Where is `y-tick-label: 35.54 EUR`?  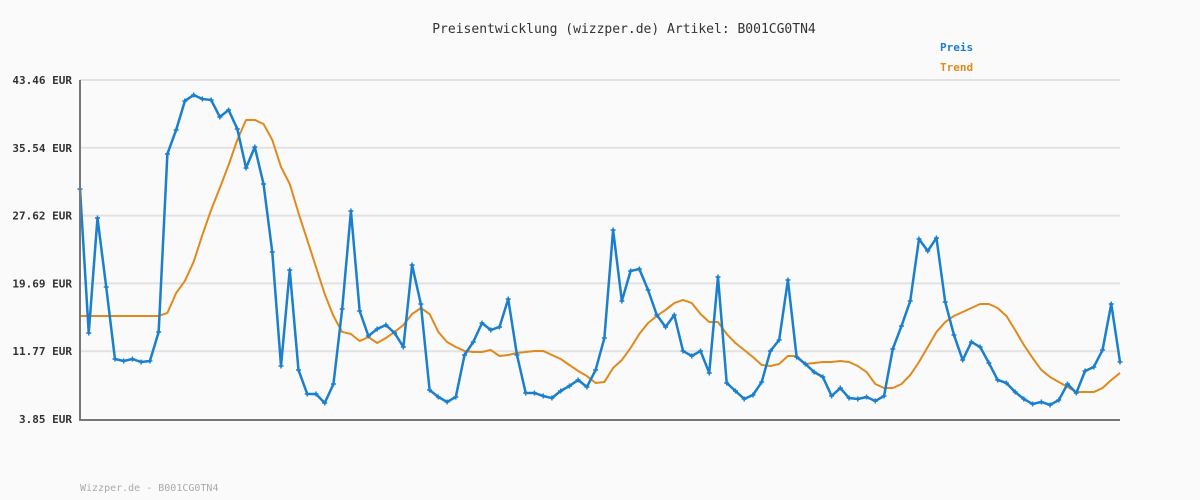 y-tick-label: 35.54 EUR is located at coordinates (42, 148).